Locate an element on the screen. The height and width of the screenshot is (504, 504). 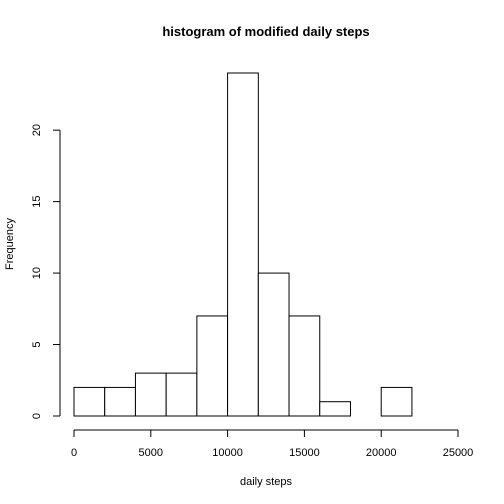
x-tick-label: 15000 is located at coordinates (304, 453).